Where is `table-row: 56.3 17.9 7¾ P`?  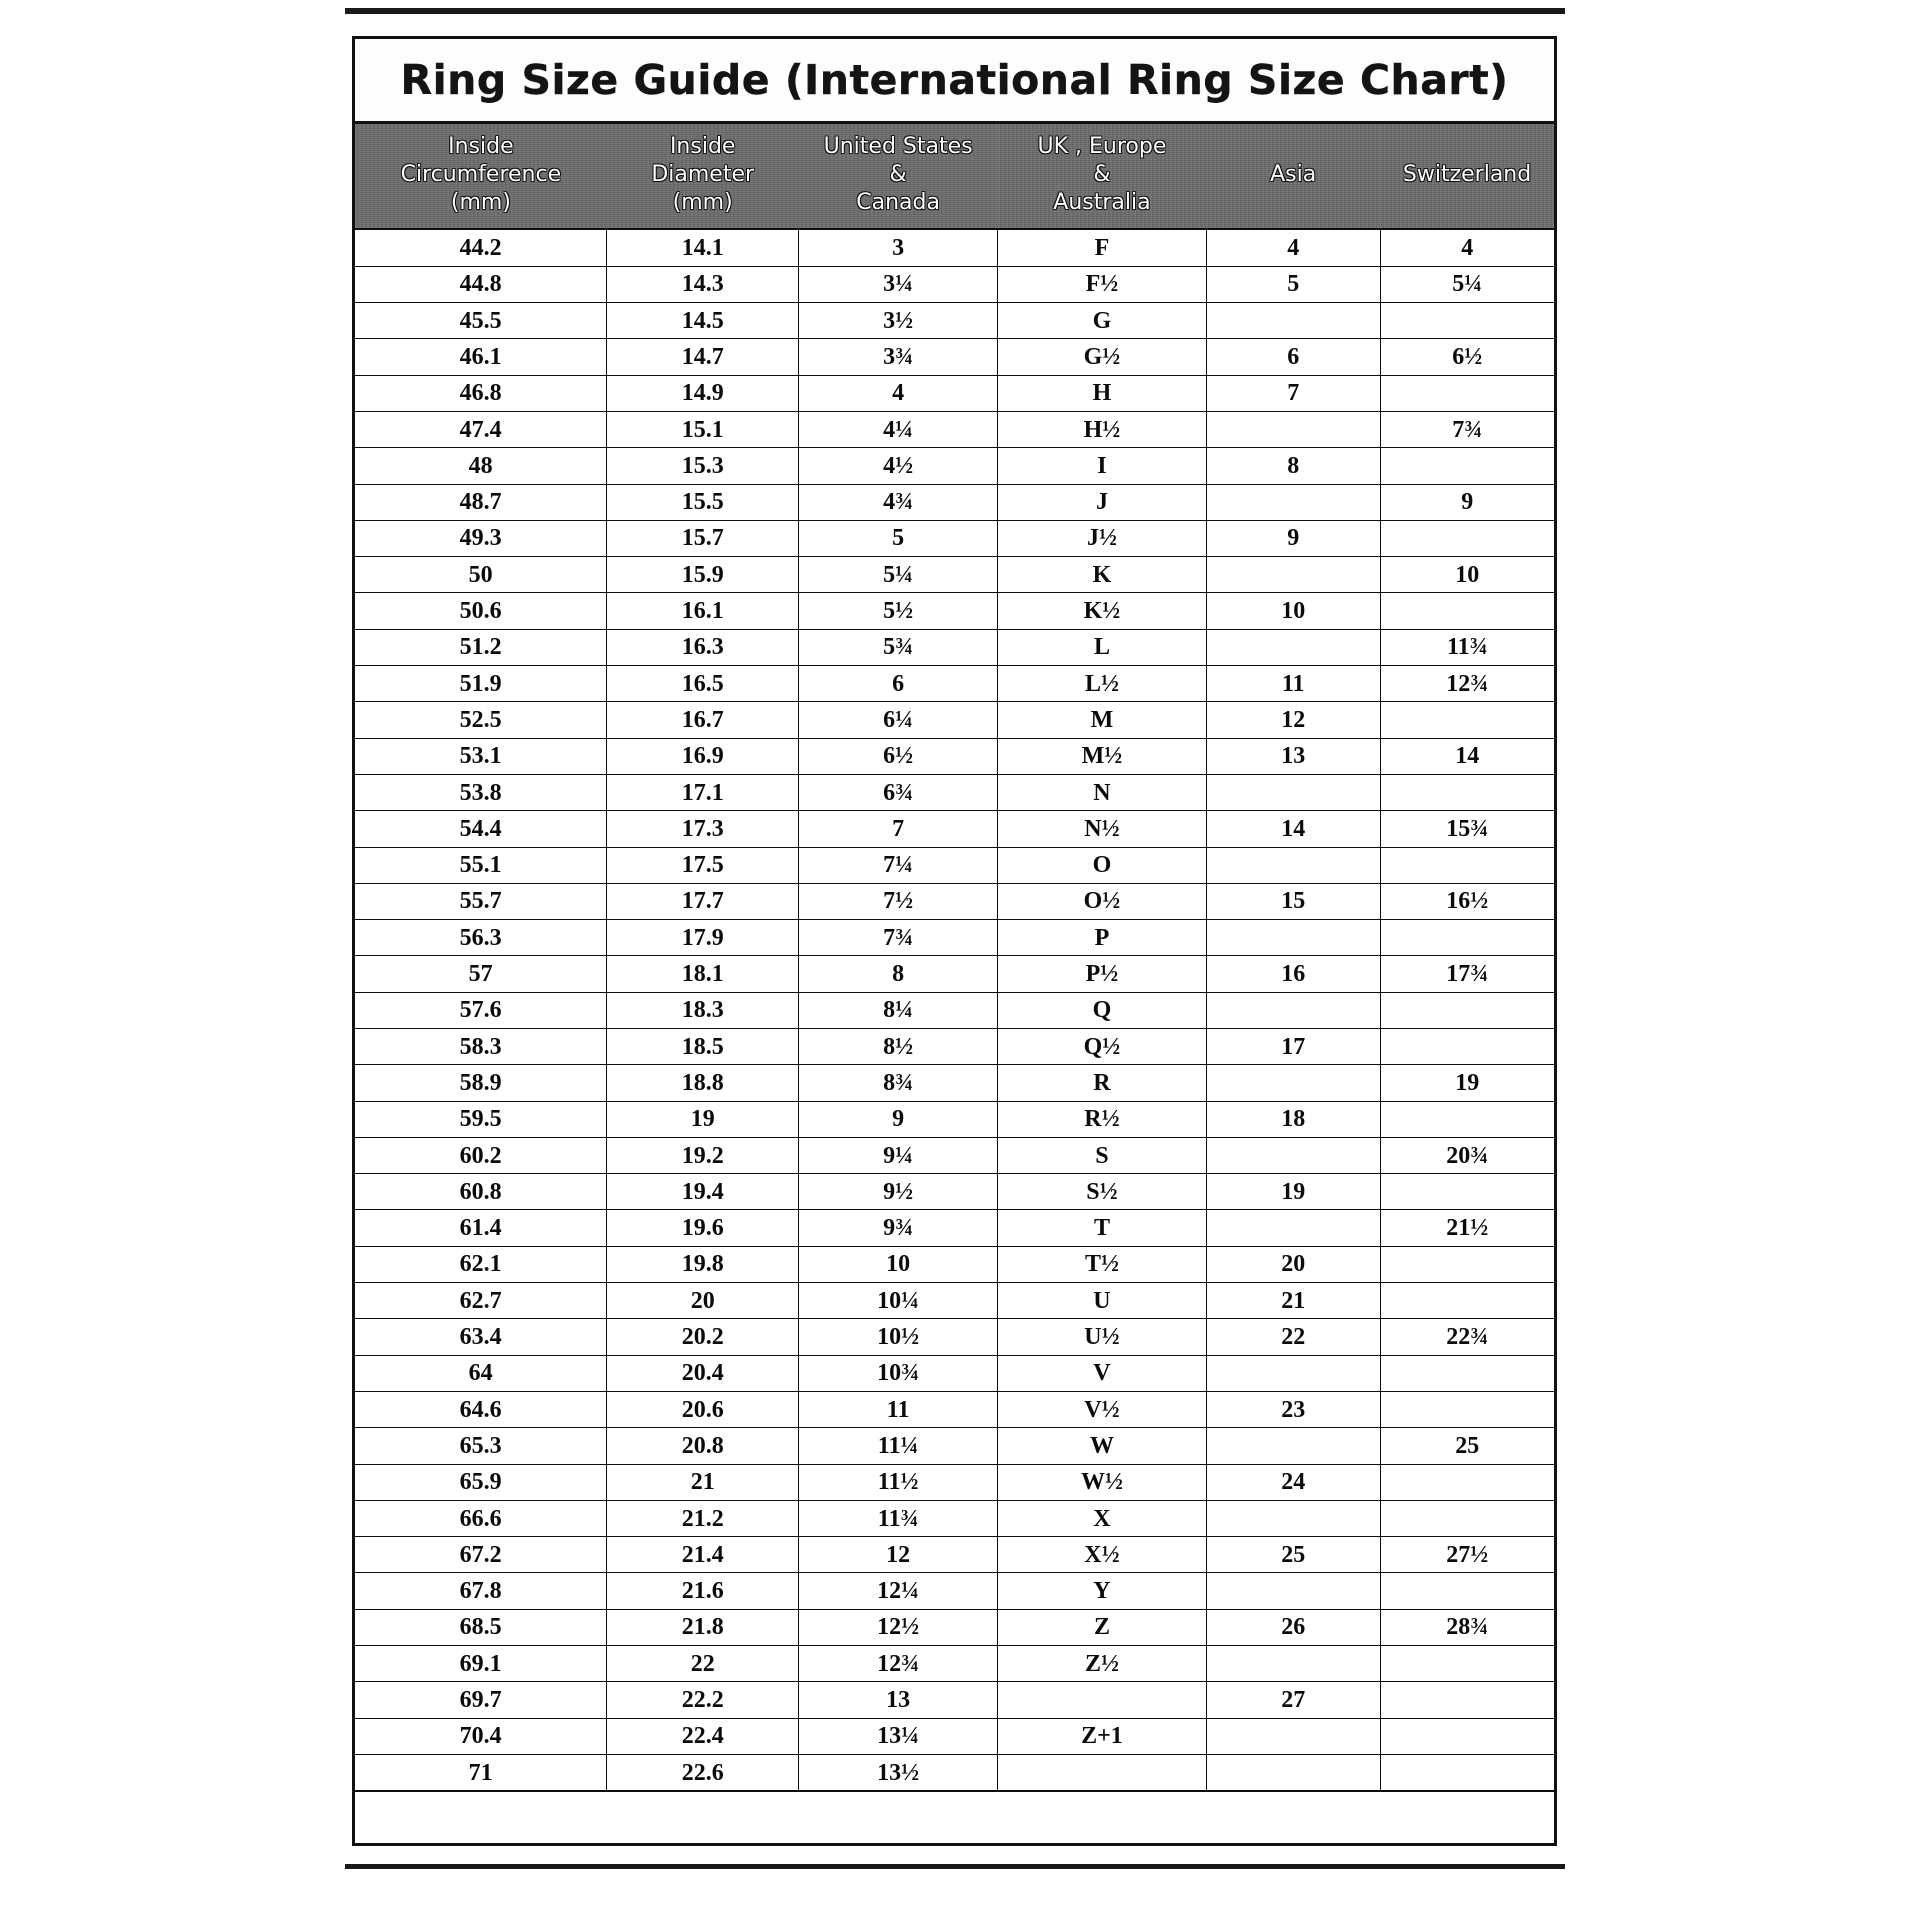 table-row: 56.3 17.9 7¾ P is located at coordinates (954, 938).